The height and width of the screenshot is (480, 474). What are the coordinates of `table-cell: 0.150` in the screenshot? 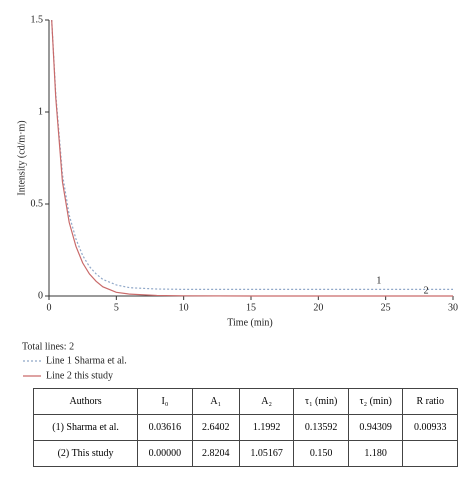 It's located at (321, 453).